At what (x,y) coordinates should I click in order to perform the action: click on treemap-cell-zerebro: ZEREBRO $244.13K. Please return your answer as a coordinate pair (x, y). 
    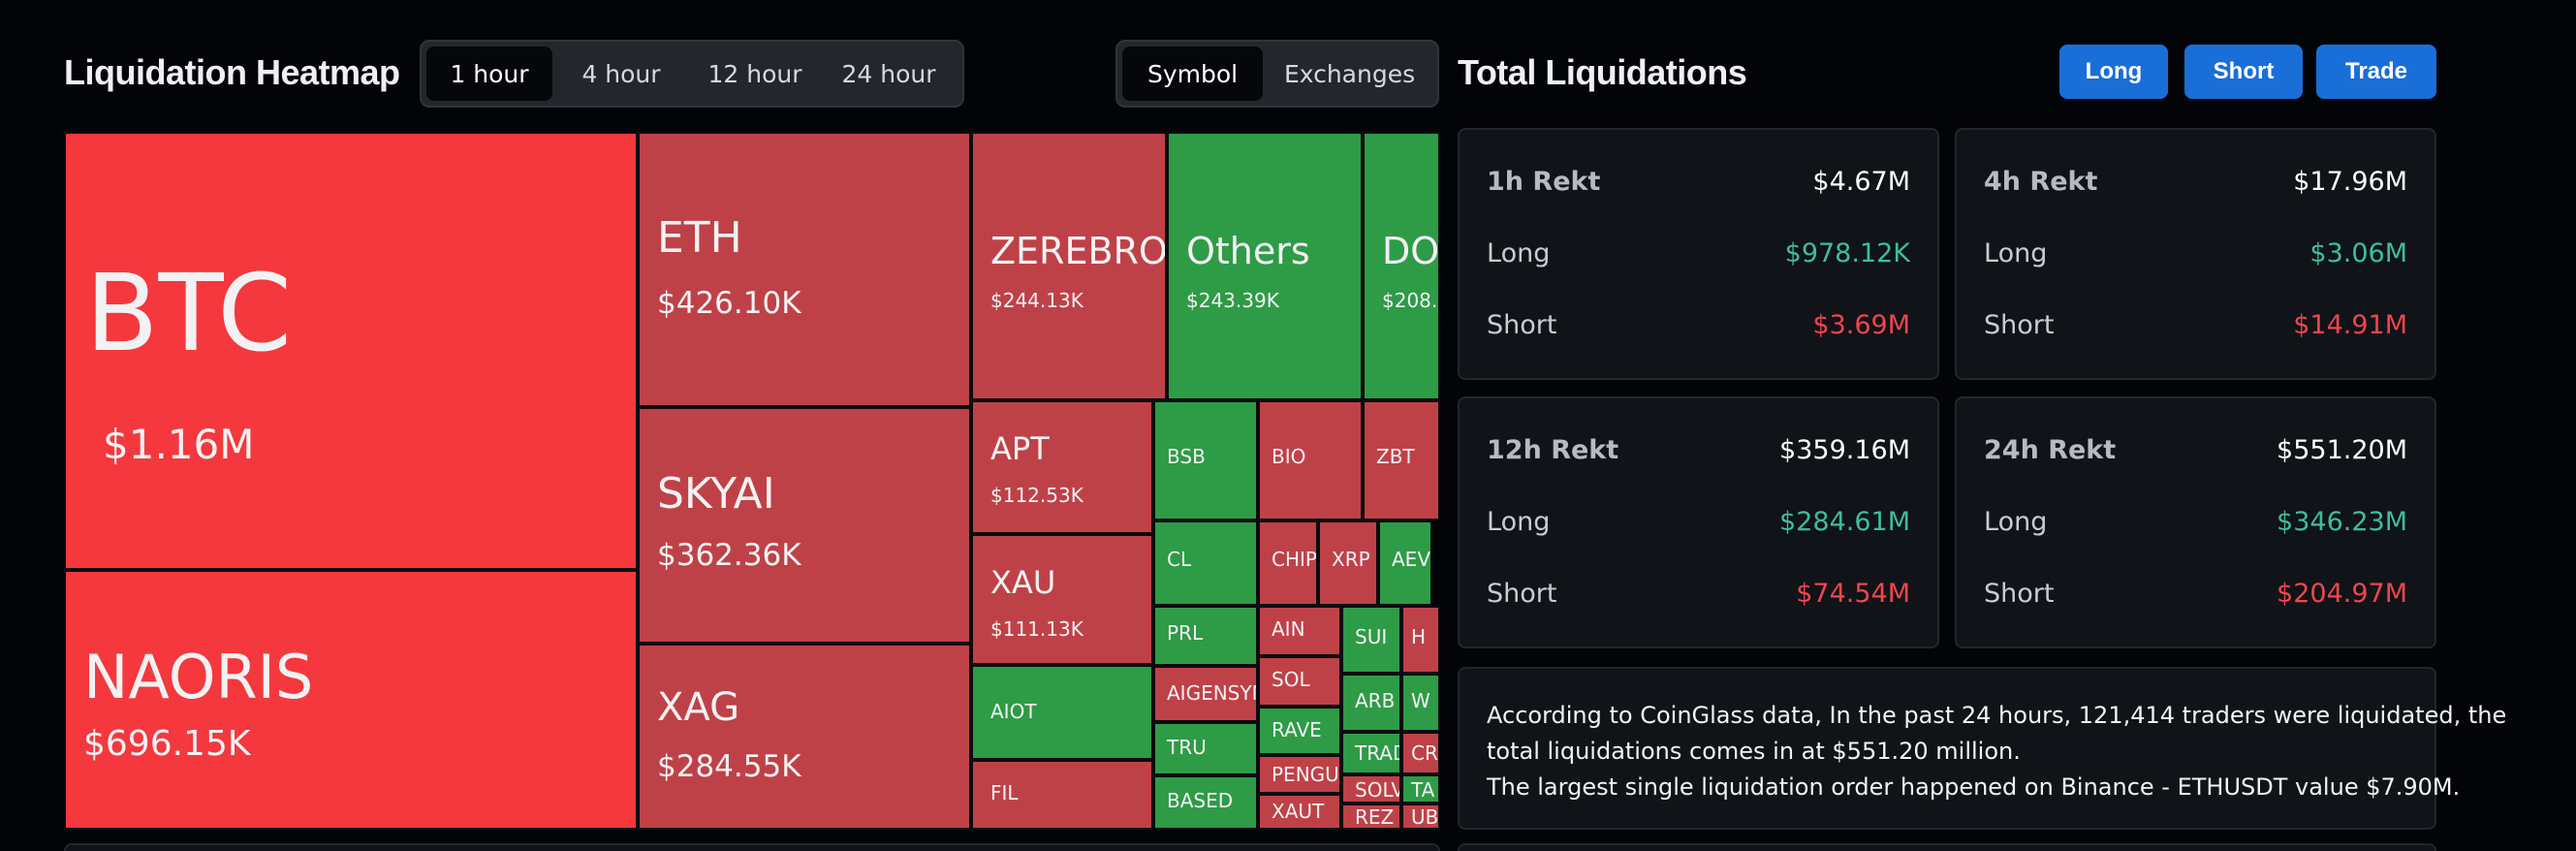
    Looking at the image, I should click on (1069, 266).